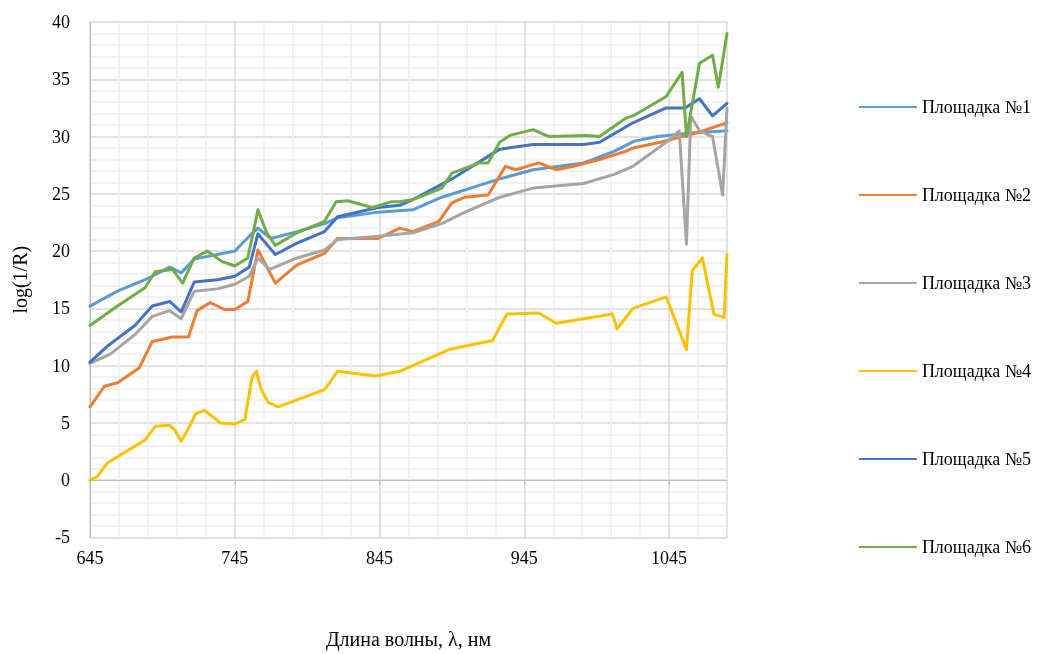  What do you see at coordinates (976, 371) in the screenshot?
I see `legend-label: Площадка №4` at bounding box center [976, 371].